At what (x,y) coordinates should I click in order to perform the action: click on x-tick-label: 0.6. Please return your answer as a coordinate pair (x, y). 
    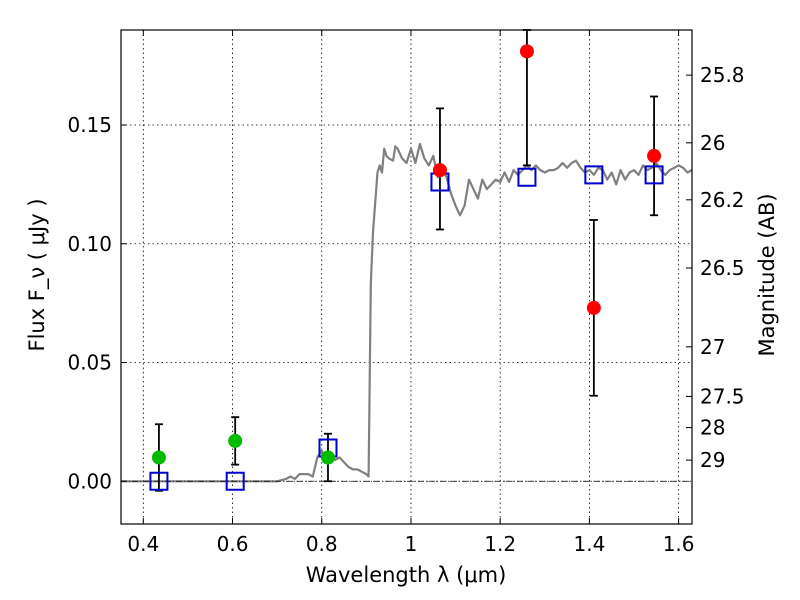
    Looking at the image, I should click on (233, 544).